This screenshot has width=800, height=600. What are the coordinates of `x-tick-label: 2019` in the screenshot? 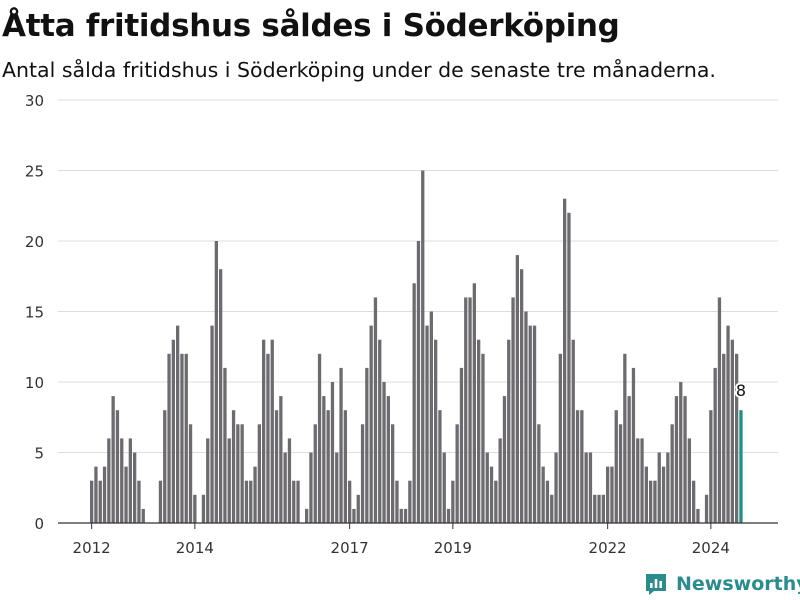 It's located at (453, 548).